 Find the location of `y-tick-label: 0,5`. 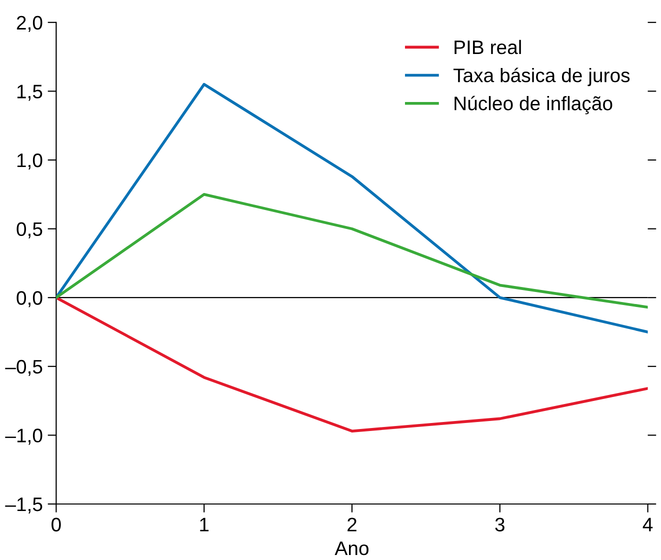

y-tick-label: 0,5 is located at coordinates (29, 230).